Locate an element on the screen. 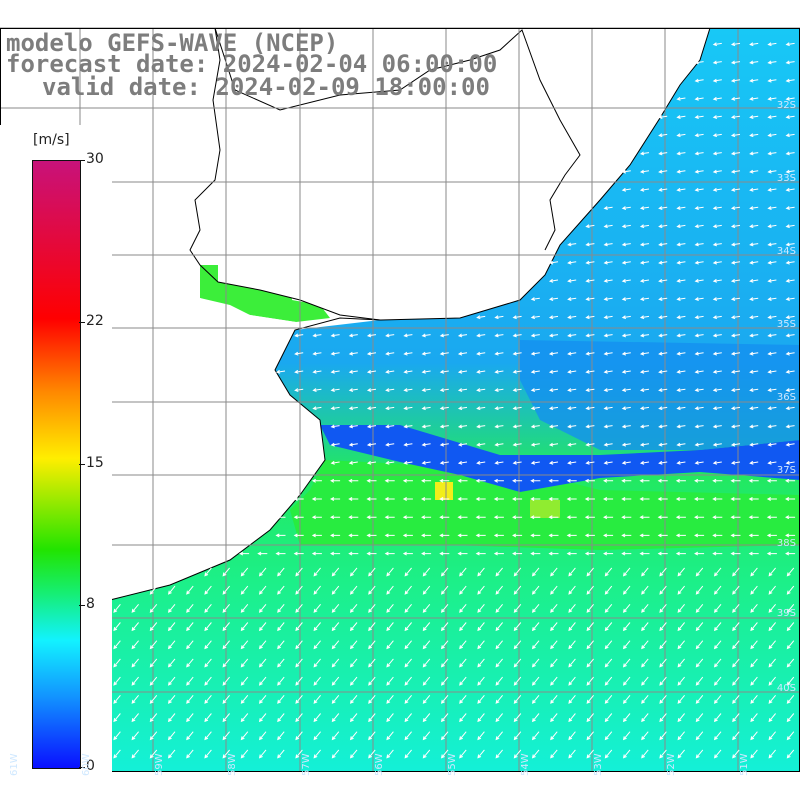 This screenshot has height=800, width=800. lon-label: 52W is located at coordinates (671, 764).